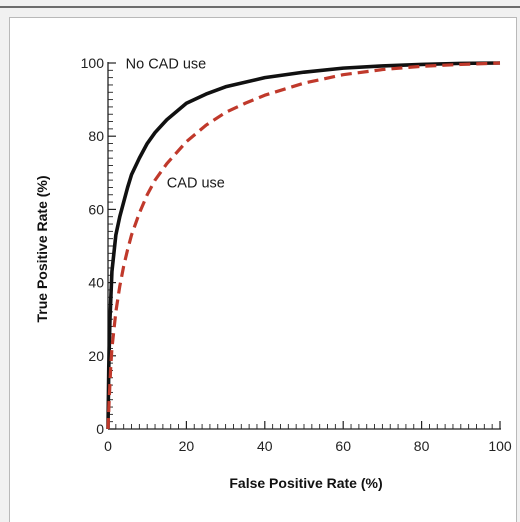  Describe the element at coordinates (166, 64) in the screenshot. I see `no-cad-use-label: No CAD use` at that location.